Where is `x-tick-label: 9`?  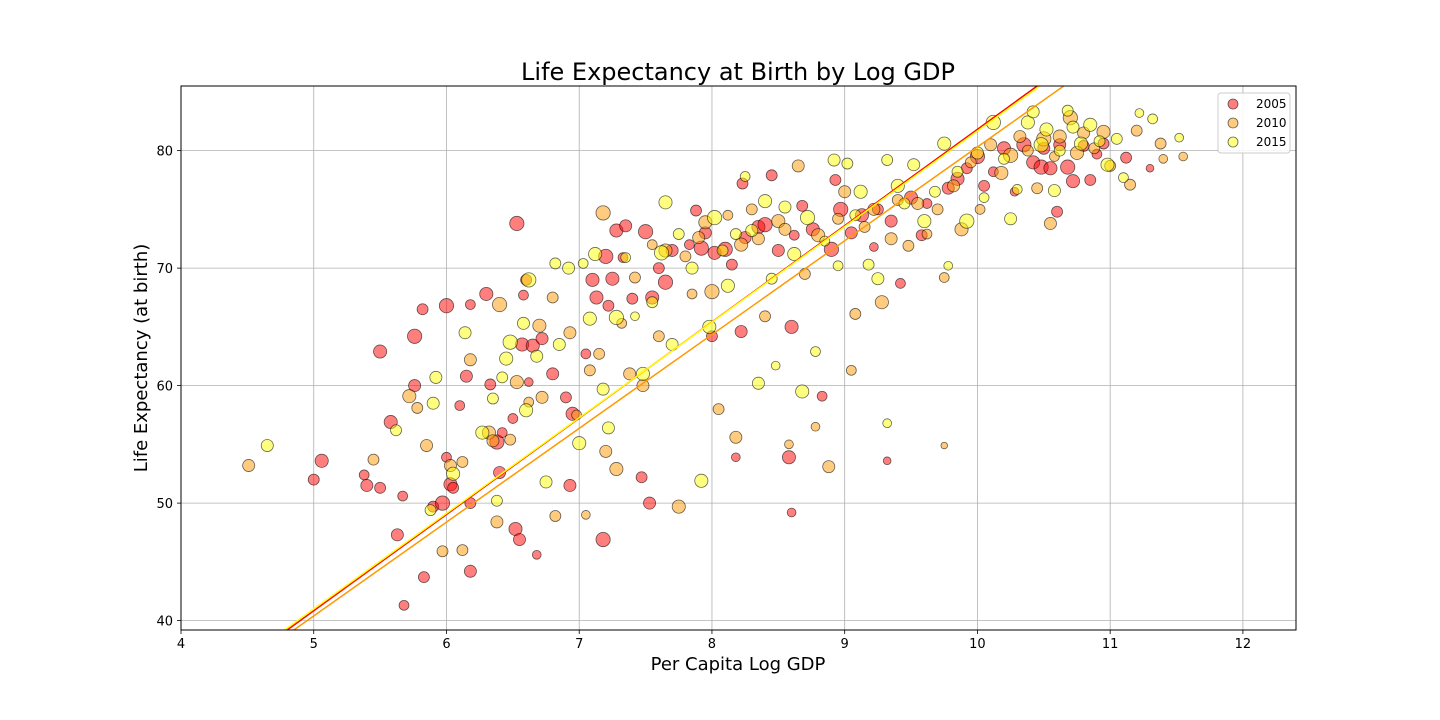 x-tick-label: 9 is located at coordinates (845, 644).